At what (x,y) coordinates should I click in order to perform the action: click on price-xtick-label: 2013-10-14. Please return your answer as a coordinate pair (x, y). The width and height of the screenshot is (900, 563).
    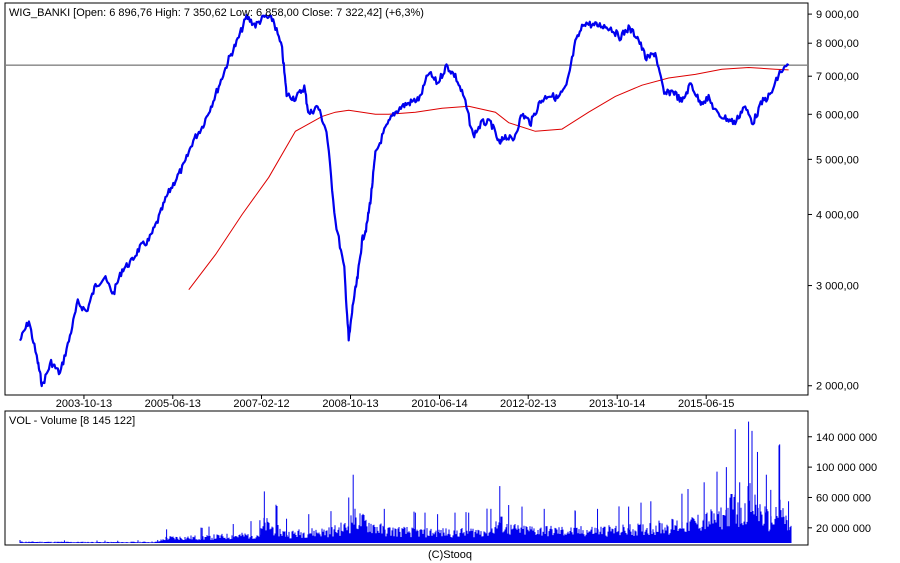
    Looking at the image, I should click on (617, 404).